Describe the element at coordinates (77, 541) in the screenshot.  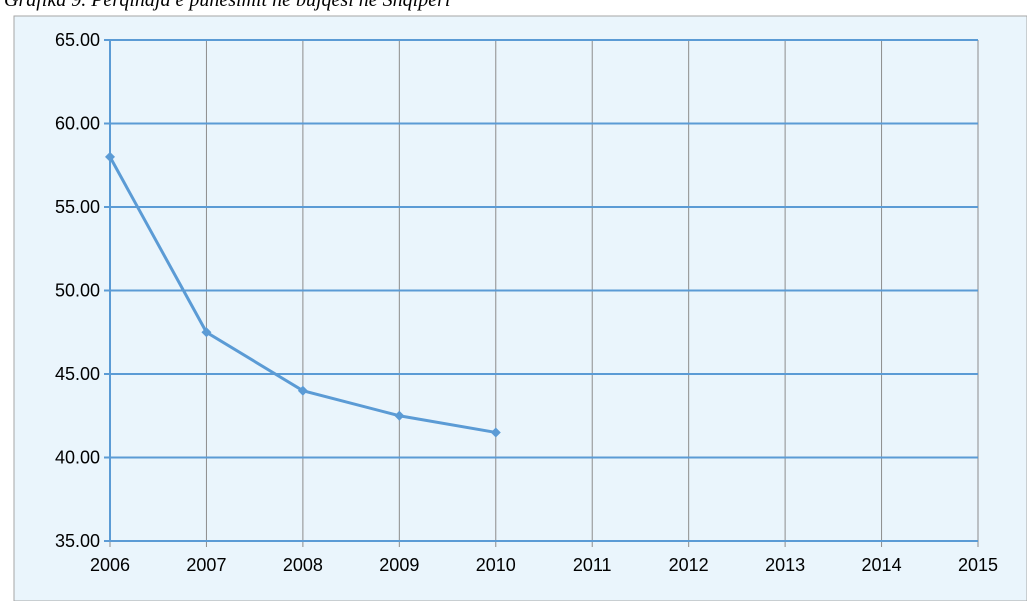
I see `y-tick-label: 35.00` at that location.